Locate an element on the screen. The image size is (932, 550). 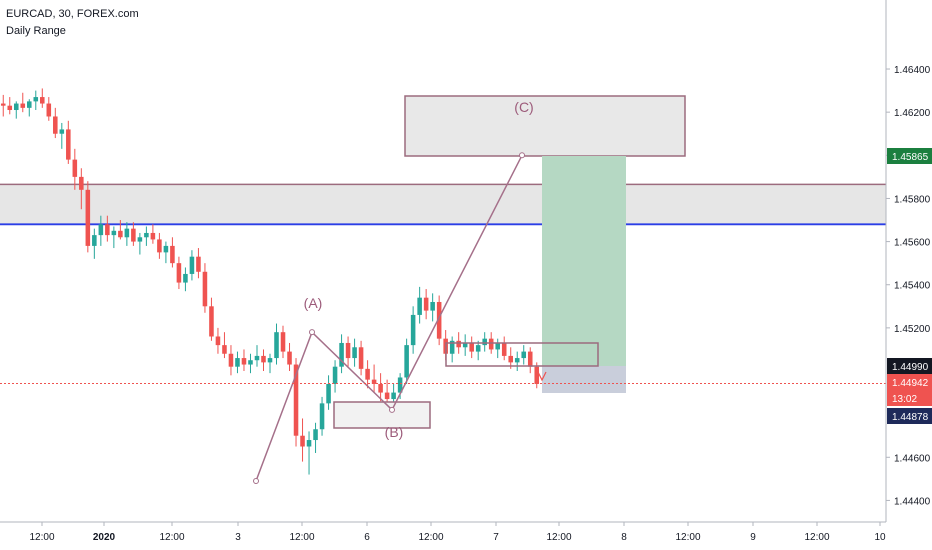
resistance-zone is located at coordinates (443, 204).